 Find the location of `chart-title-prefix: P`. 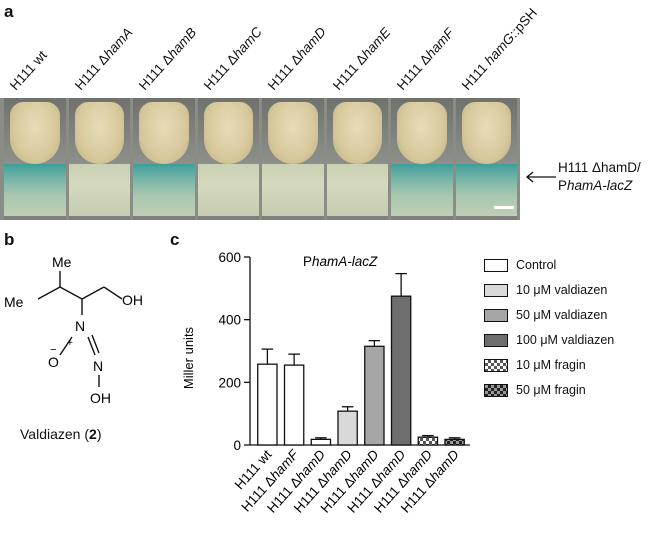

chart-title-prefix: P is located at coordinates (307, 261).